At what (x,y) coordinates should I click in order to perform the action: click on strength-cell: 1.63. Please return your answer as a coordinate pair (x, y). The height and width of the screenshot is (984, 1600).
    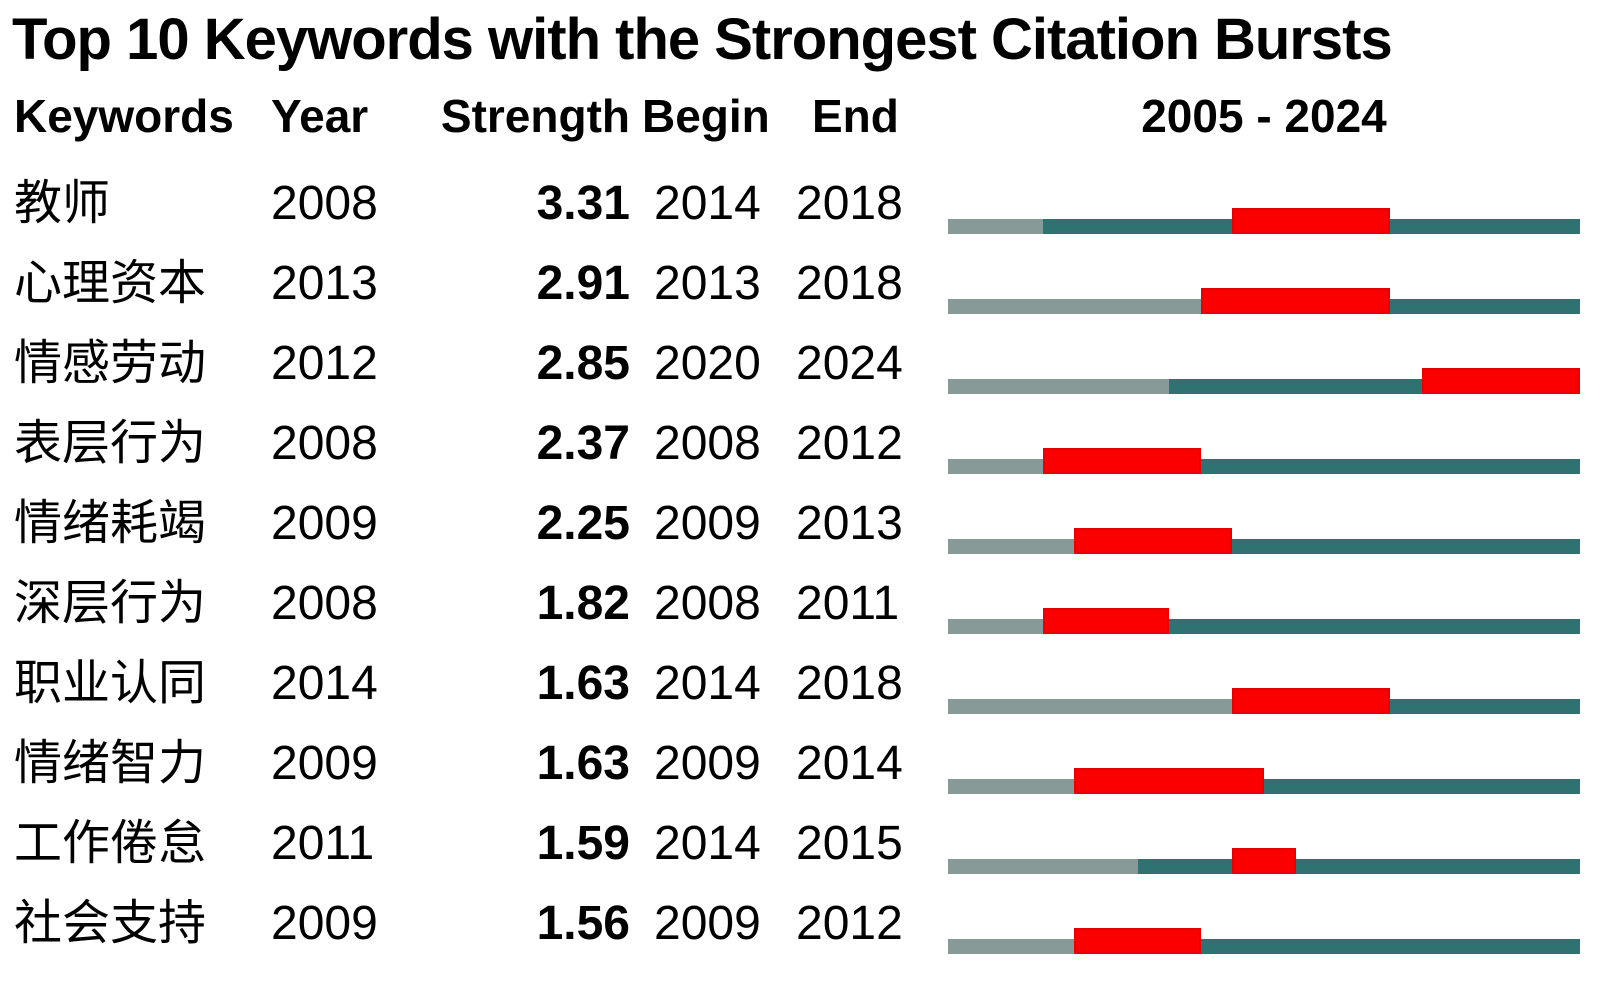
    Looking at the image, I should click on (583, 763).